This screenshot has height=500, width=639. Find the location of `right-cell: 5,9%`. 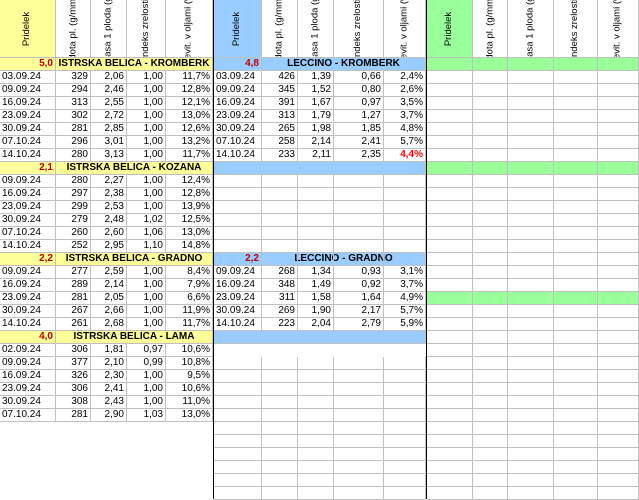

right-cell: 5,9% is located at coordinates (405, 324).